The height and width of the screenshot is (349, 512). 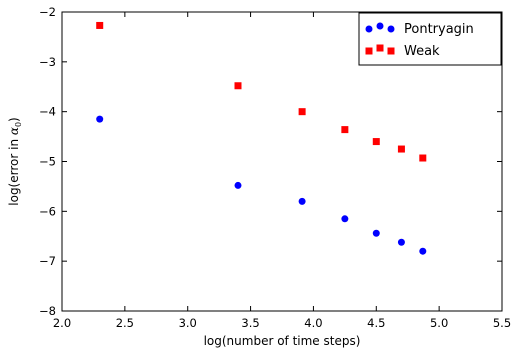 What do you see at coordinates (47, 261) in the screenshot?
I see `y-tick-label: −7` at bounding box center [47, 261].